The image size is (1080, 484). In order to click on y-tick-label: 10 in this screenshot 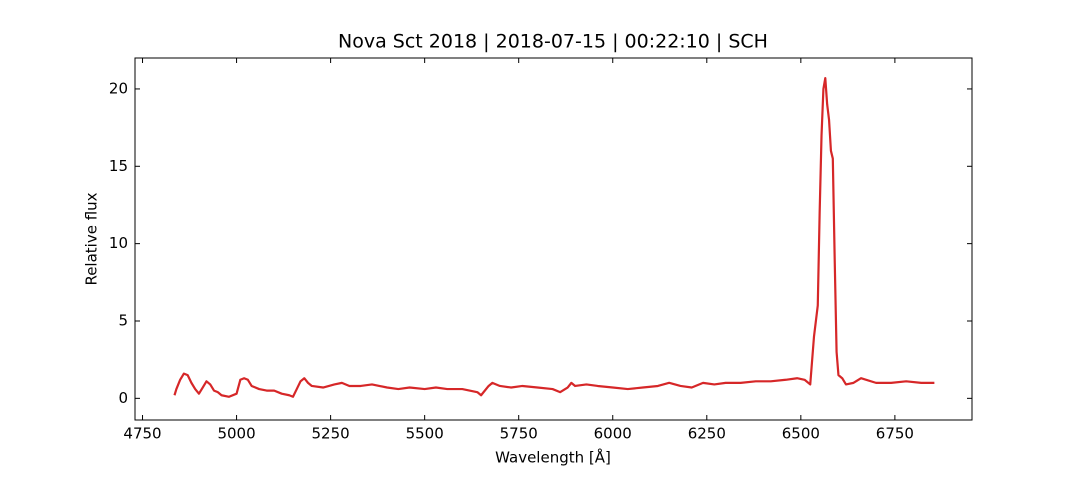, I will do `click(118, 243)`.